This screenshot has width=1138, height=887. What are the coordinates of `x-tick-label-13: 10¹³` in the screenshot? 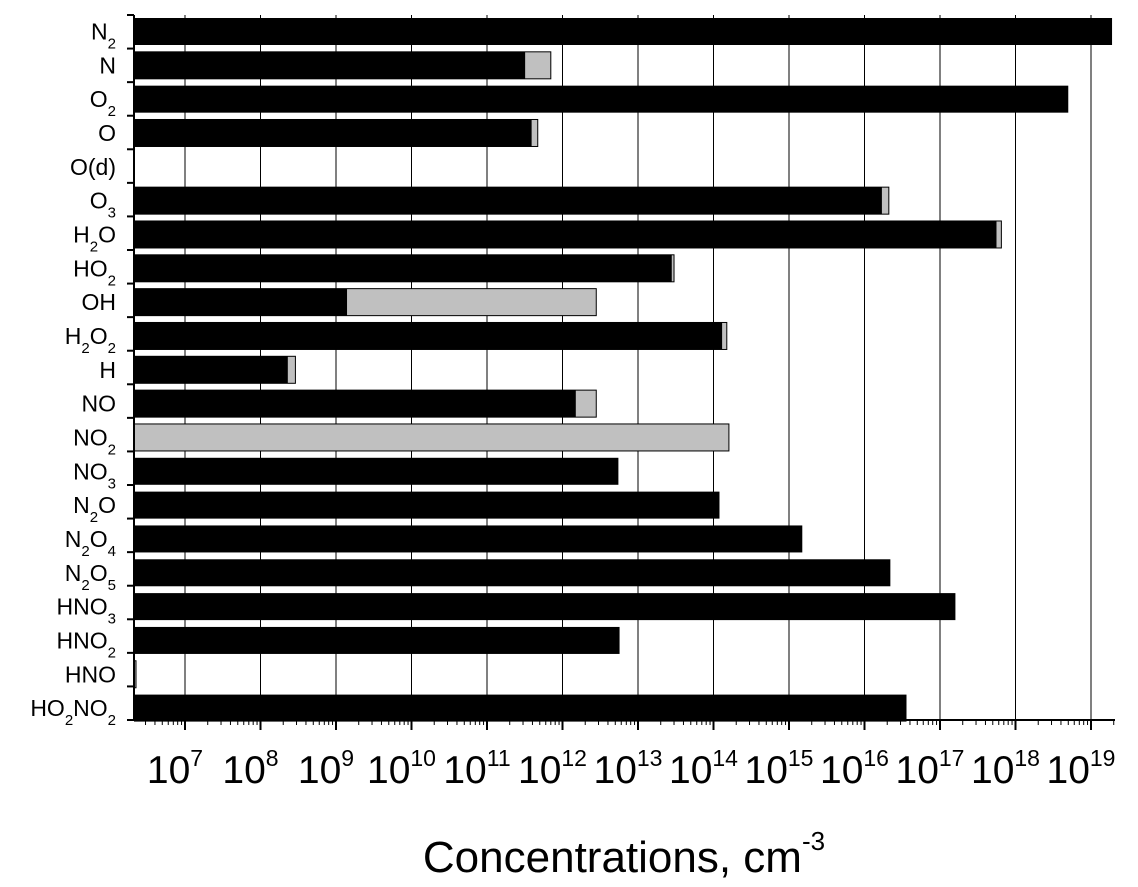 It's located at (628, 768).